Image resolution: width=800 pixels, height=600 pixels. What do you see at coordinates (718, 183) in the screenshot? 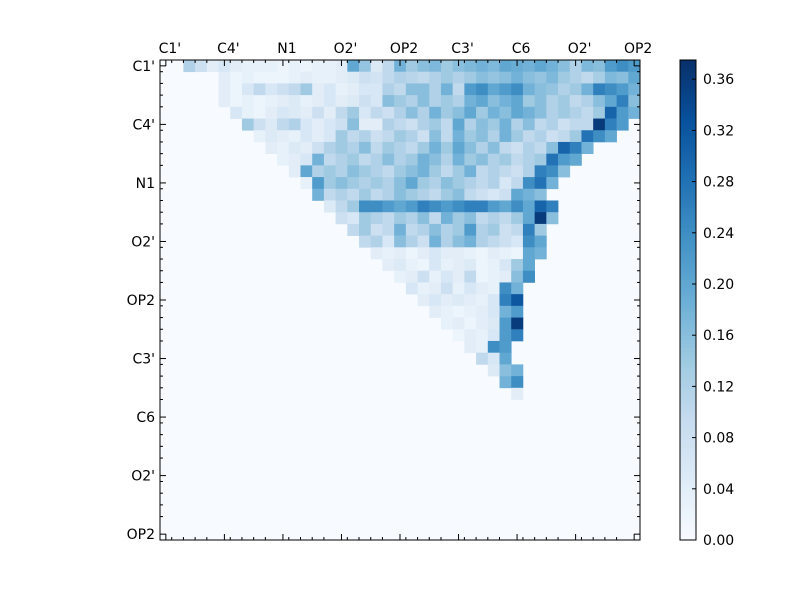
I see `colorbar-tick-label: 0.28` at bounding box center [718, 183].